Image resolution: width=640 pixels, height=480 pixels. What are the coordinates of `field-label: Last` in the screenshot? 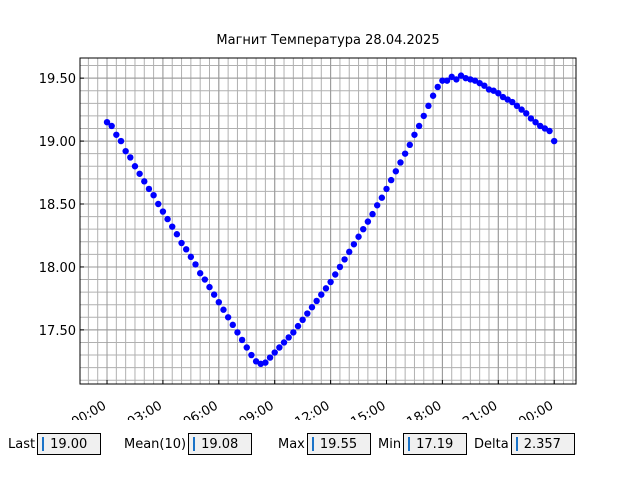 It's located at (22, 444).